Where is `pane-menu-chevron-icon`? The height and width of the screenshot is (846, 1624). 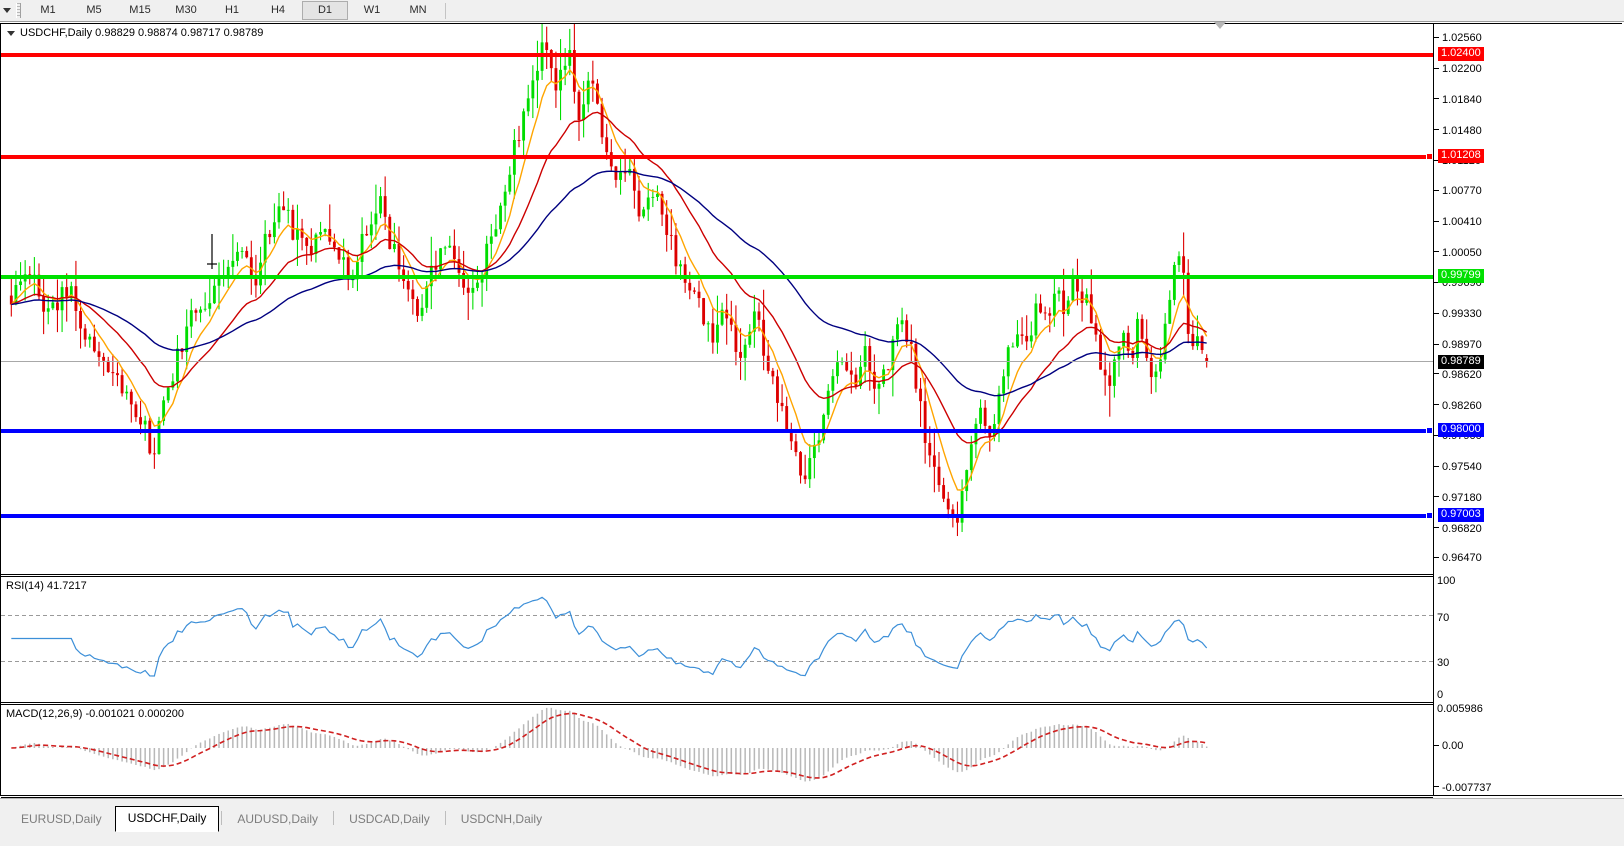
pane-menu-chevron-icon is located at coordinates (11, 33).